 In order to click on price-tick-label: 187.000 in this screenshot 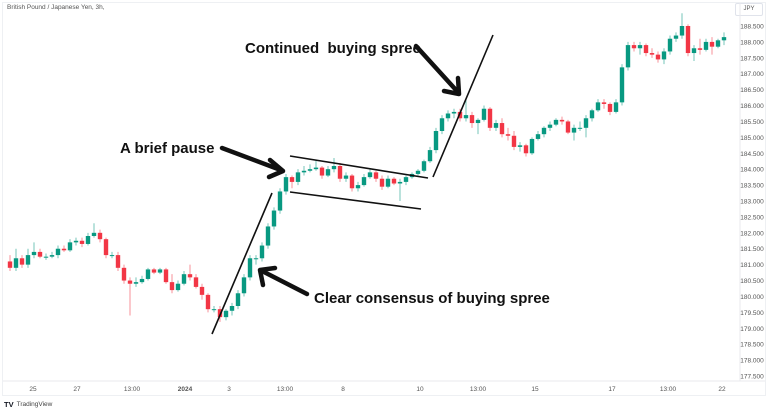, I will do `click(752, 74)`.